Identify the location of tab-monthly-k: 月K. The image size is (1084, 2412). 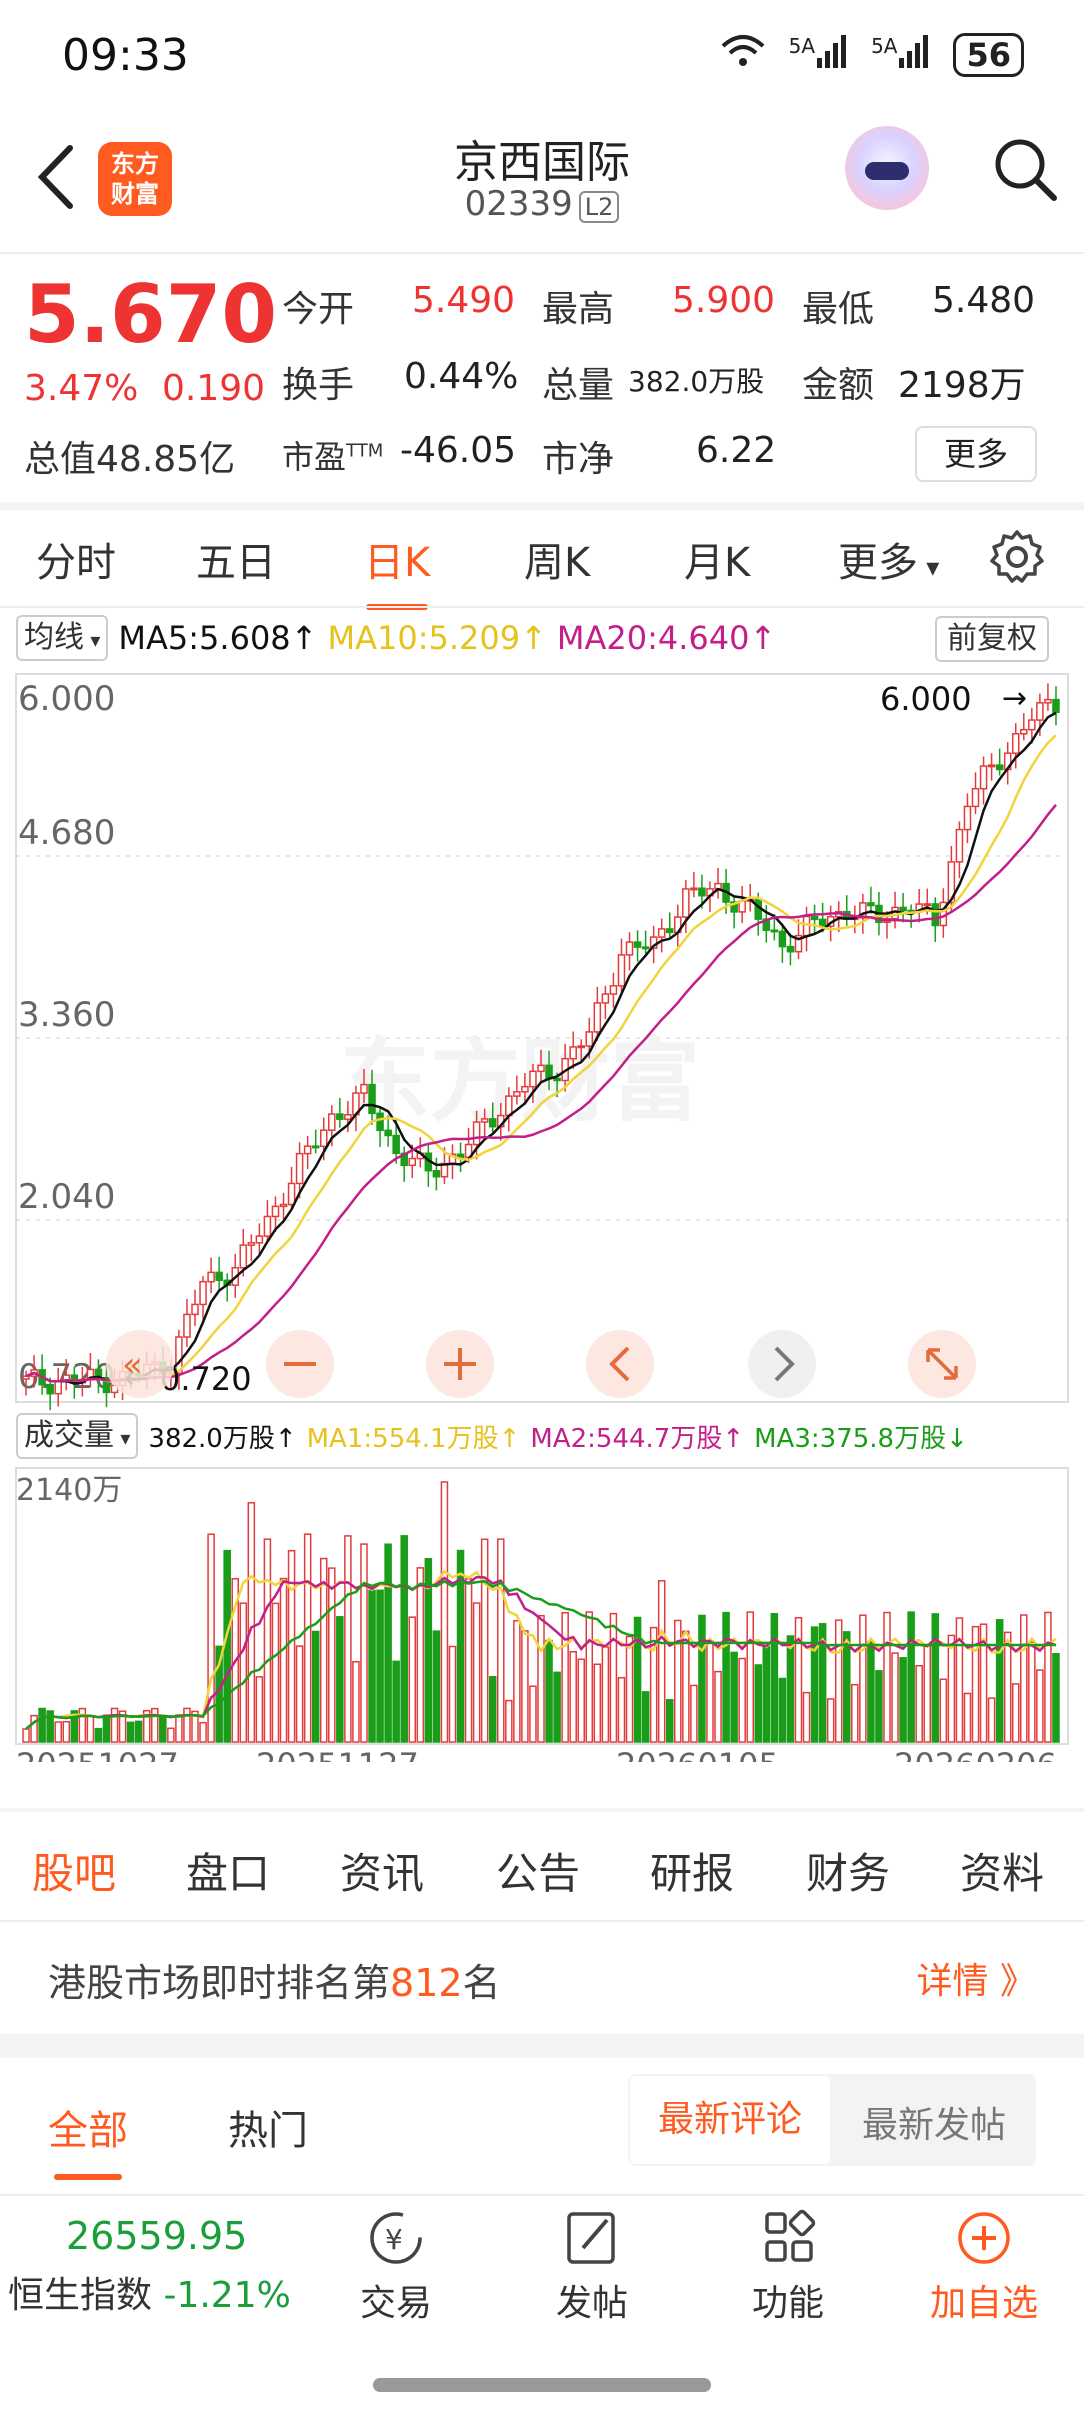
(717, 563).